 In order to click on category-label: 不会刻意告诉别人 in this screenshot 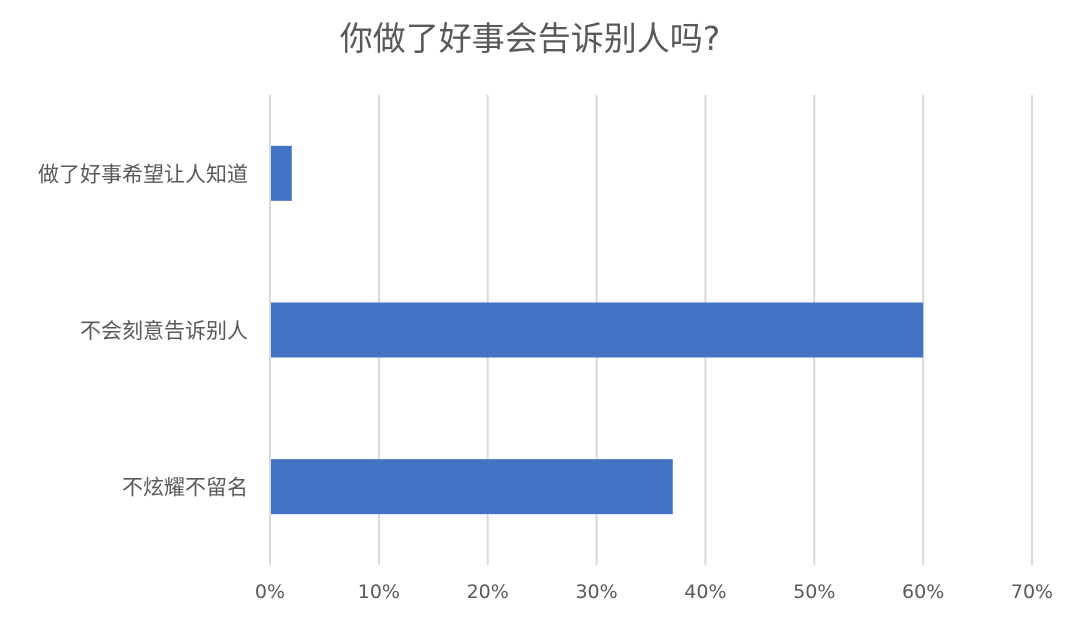, I will do `click(164, 331)`.